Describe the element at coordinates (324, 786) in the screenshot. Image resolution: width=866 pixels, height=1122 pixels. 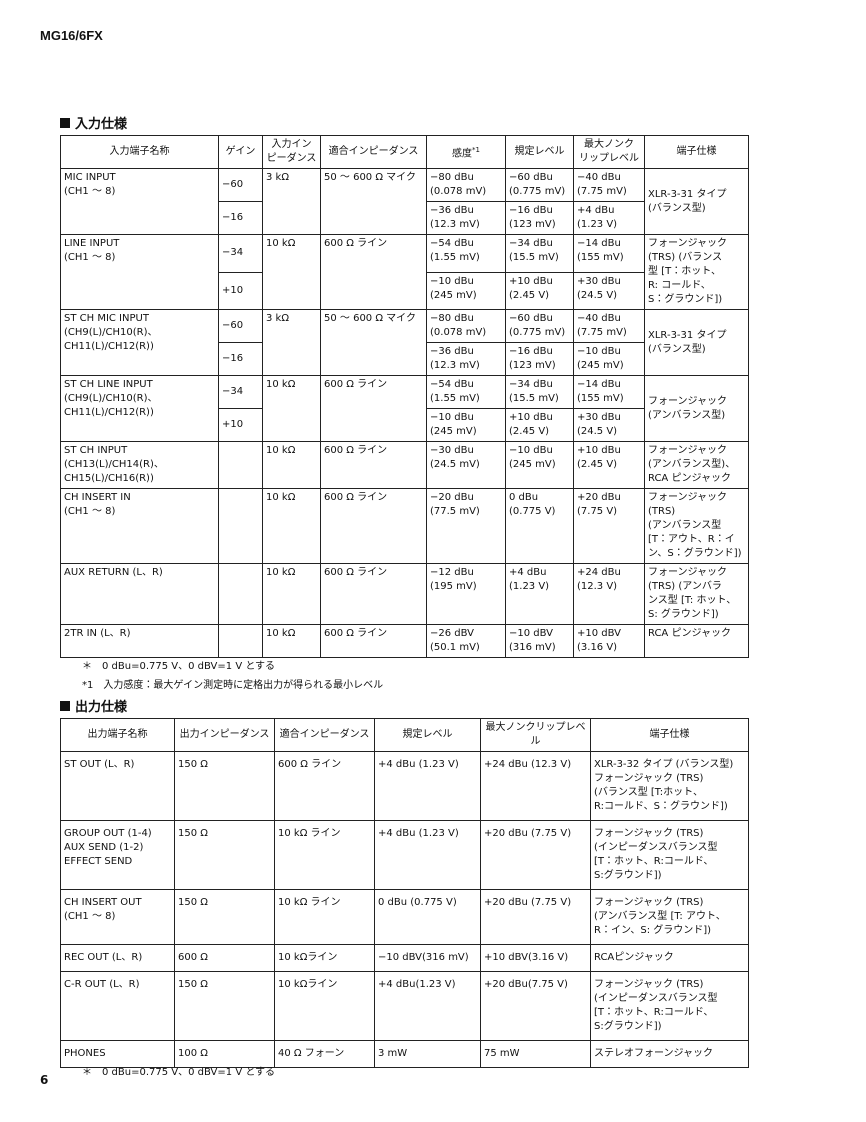
I see `cell: 600 Ω ライン` at that location.